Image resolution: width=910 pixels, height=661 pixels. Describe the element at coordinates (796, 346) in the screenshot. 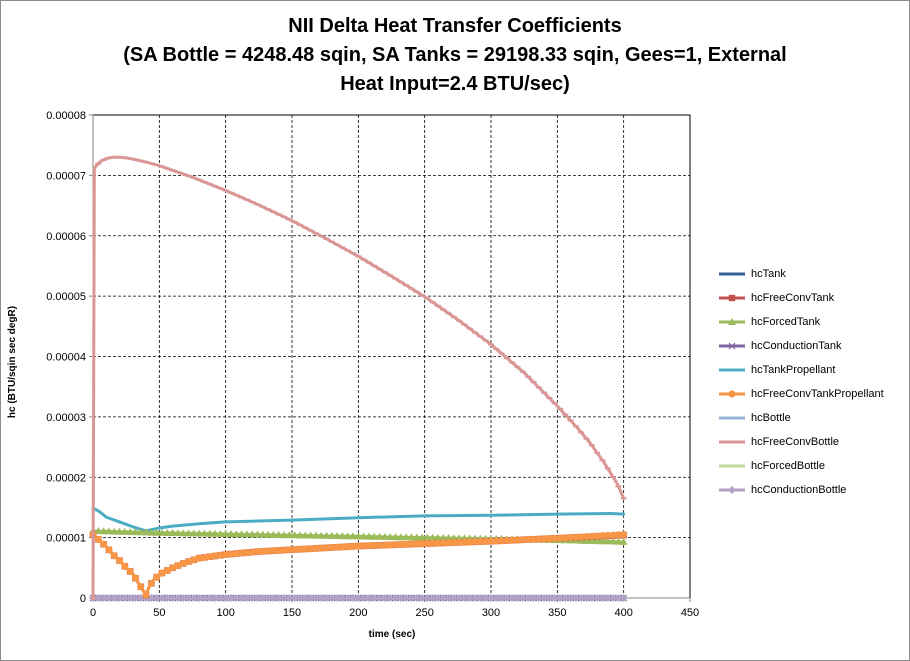

I see `legend-label: hcConductionTank` at that location.